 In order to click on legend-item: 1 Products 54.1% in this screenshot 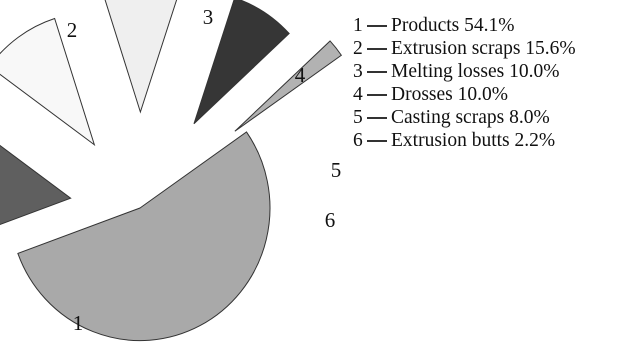, I will do `click(486, 25)`.